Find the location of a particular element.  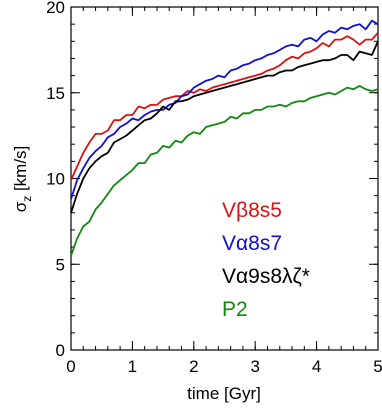

y-tick-label: 0 is located at coordinates (60, 350).